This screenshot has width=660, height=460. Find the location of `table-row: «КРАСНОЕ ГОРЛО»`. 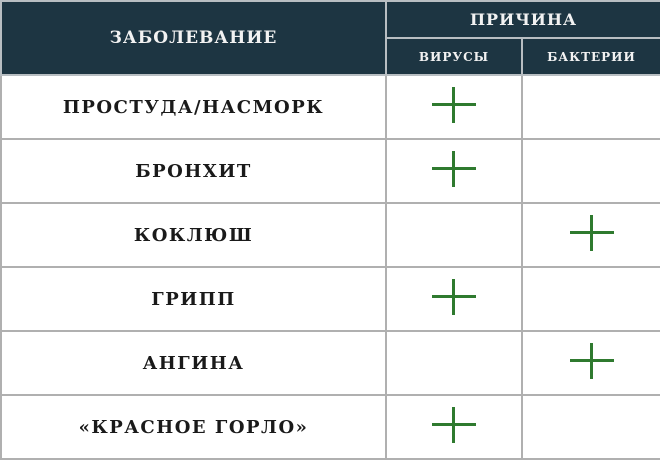

table-row: «КРАСНОЕ ГОРЛО» is located at coordinates (330, 427).